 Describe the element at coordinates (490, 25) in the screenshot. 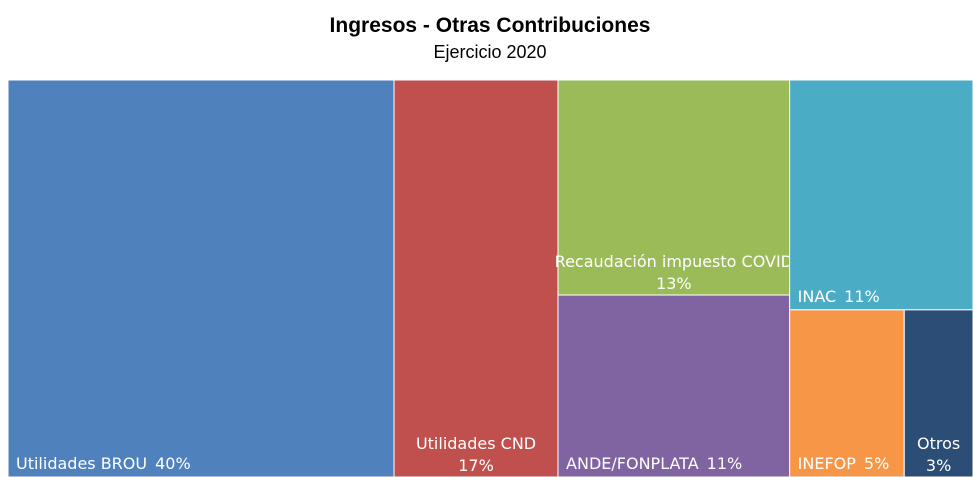

I see `chart-title: Ingresos - Otras Contribuciones` at that location.